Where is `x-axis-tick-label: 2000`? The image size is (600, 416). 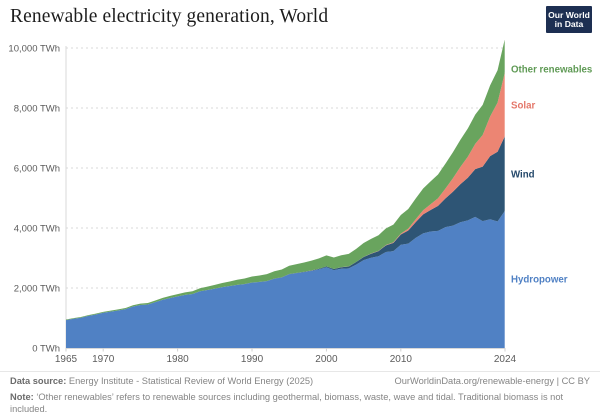
x-axis-tick-label: 2000 is located at coordinates (326, 359).